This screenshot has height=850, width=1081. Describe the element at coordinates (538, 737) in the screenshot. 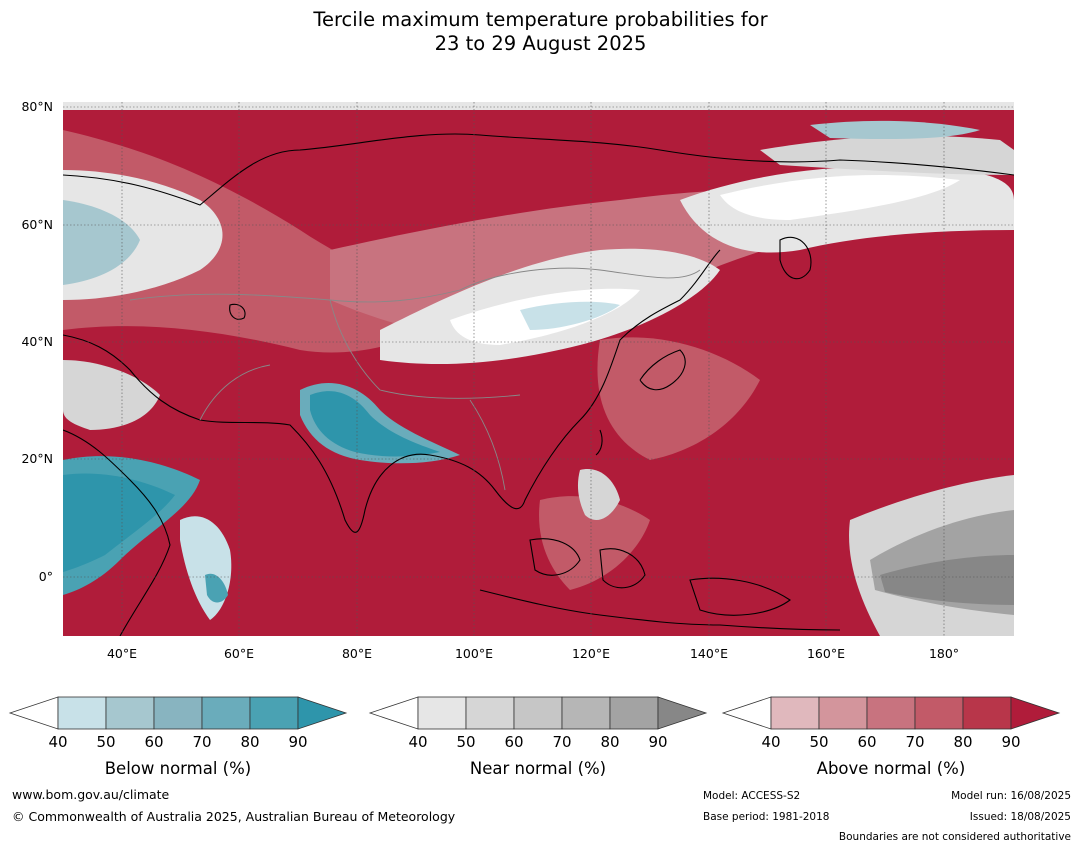

I see `colorbar-near-normal: 40 50 60 70 80 90 Near normal (%)` at that location.